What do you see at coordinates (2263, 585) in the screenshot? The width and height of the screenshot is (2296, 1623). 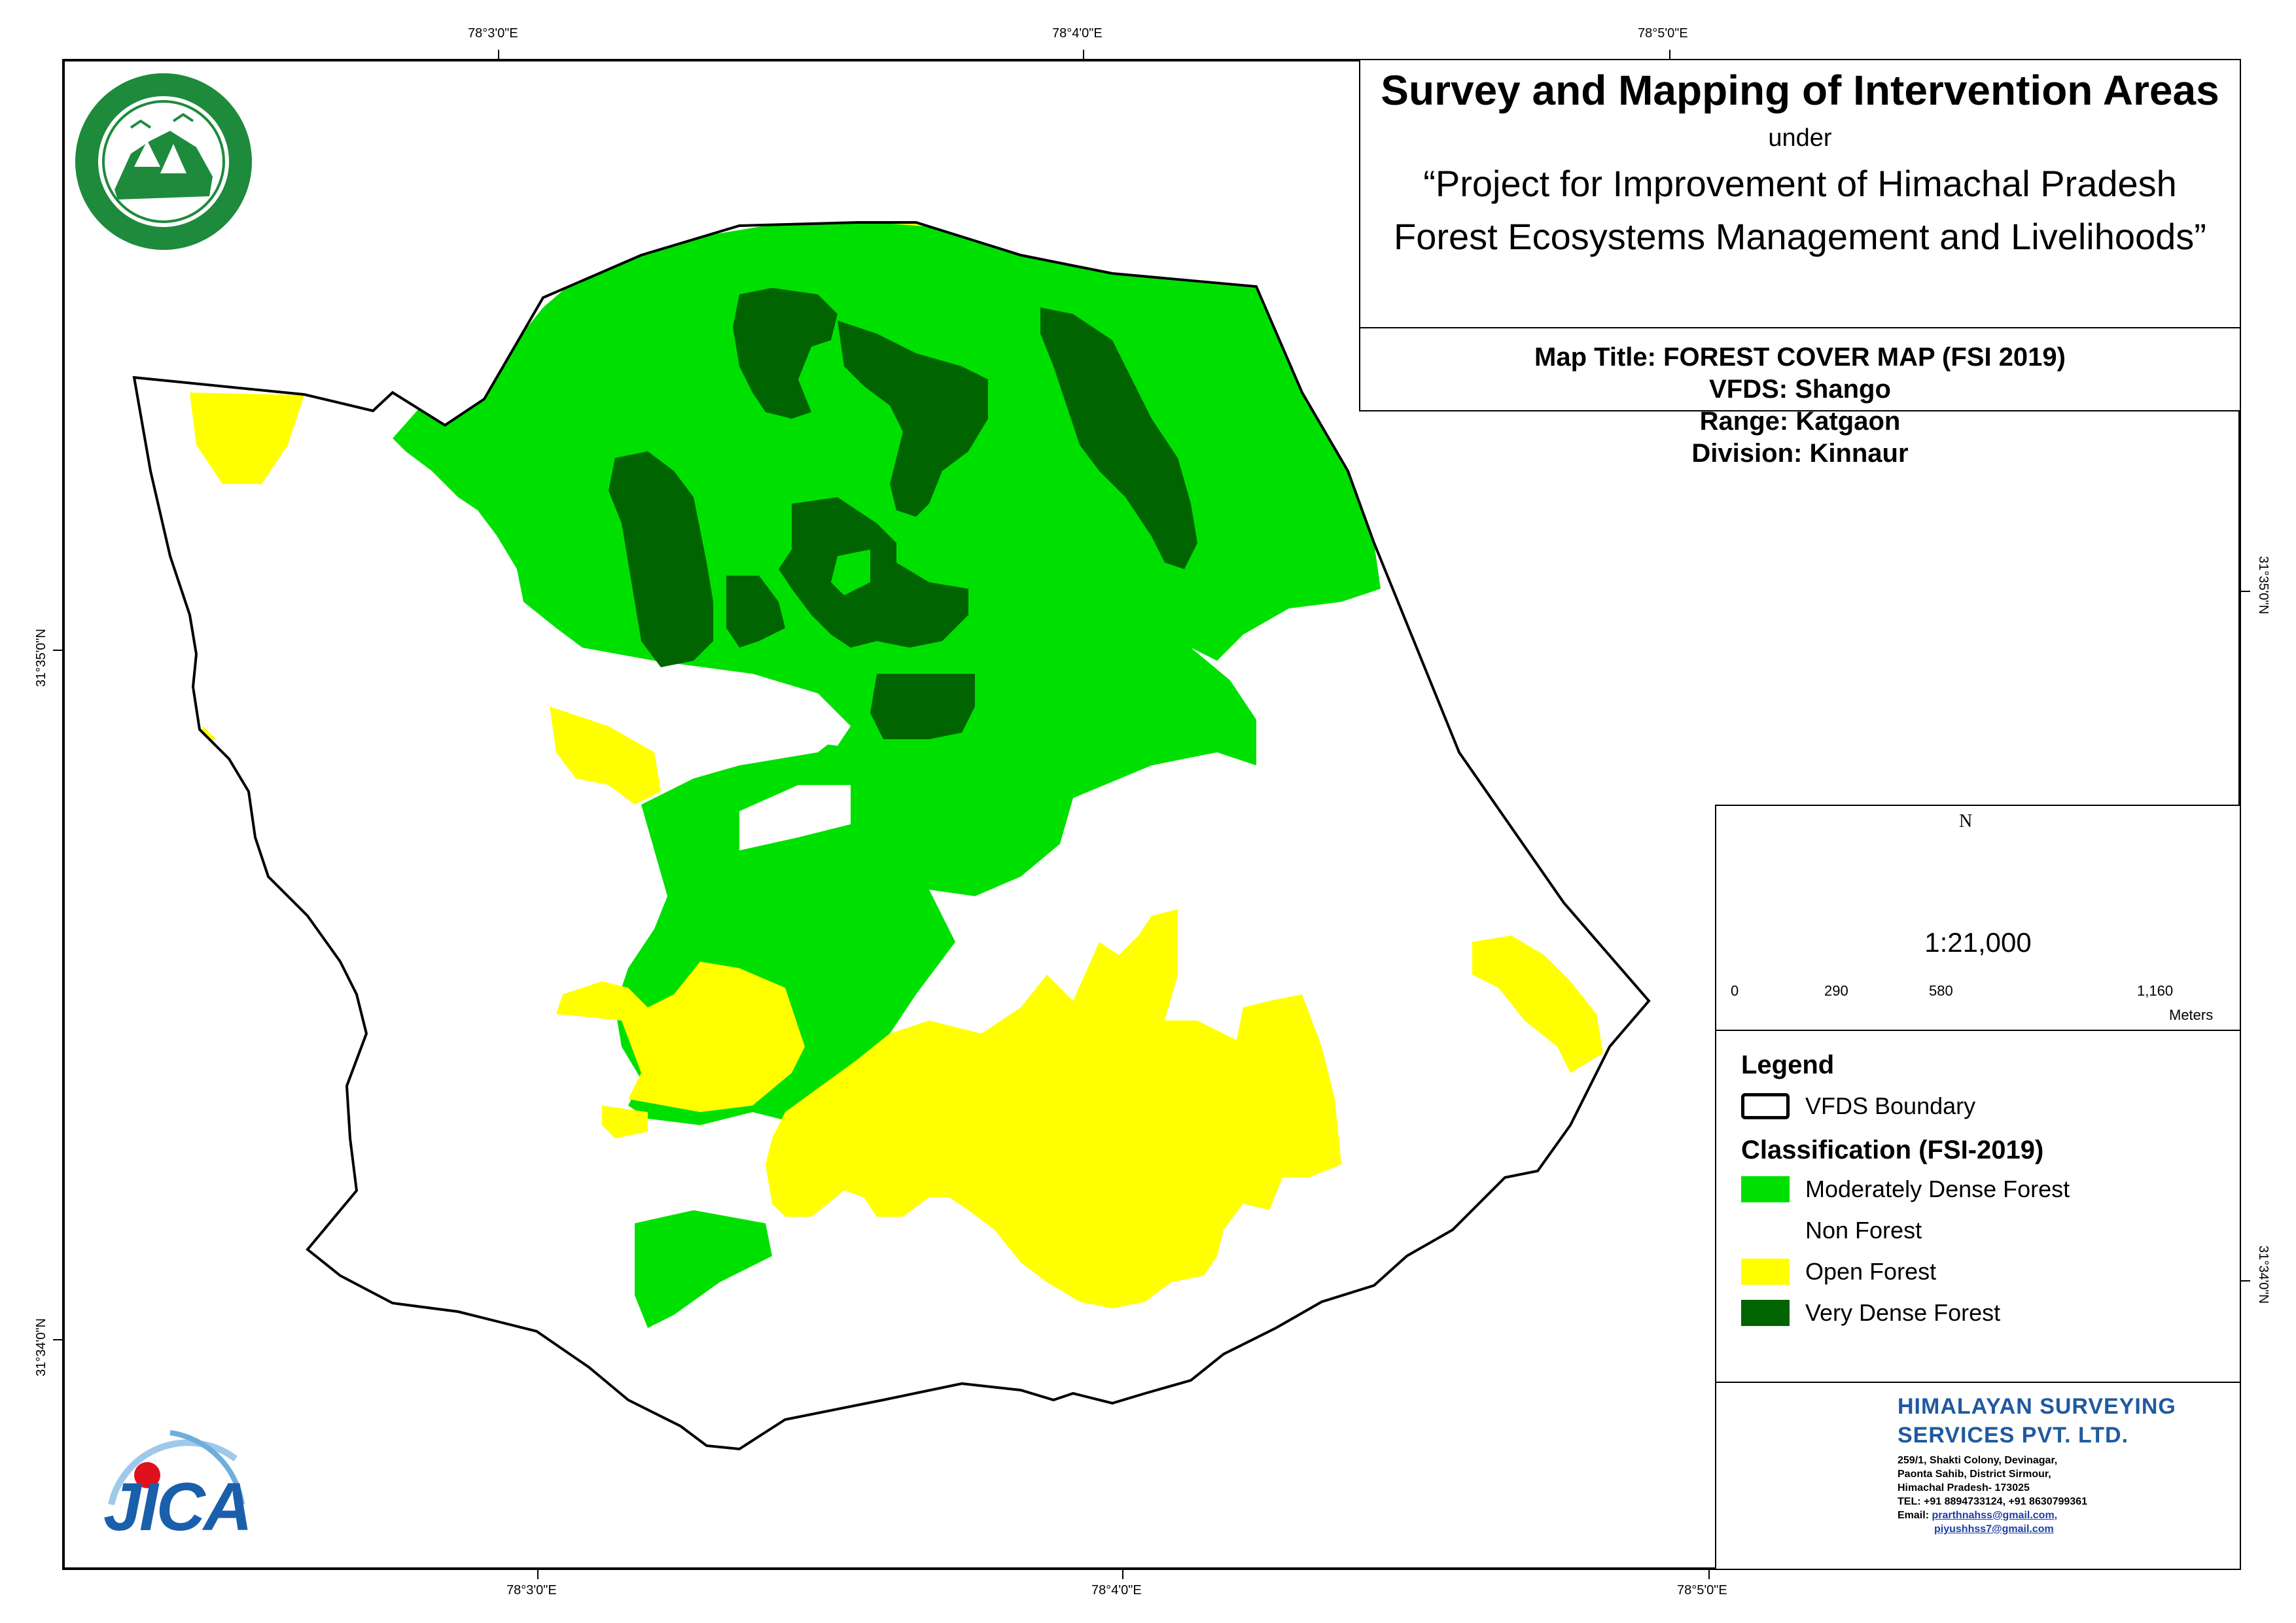 I see `grid-label-right: 31°35'0"N` at bounding box center [2263, 585].